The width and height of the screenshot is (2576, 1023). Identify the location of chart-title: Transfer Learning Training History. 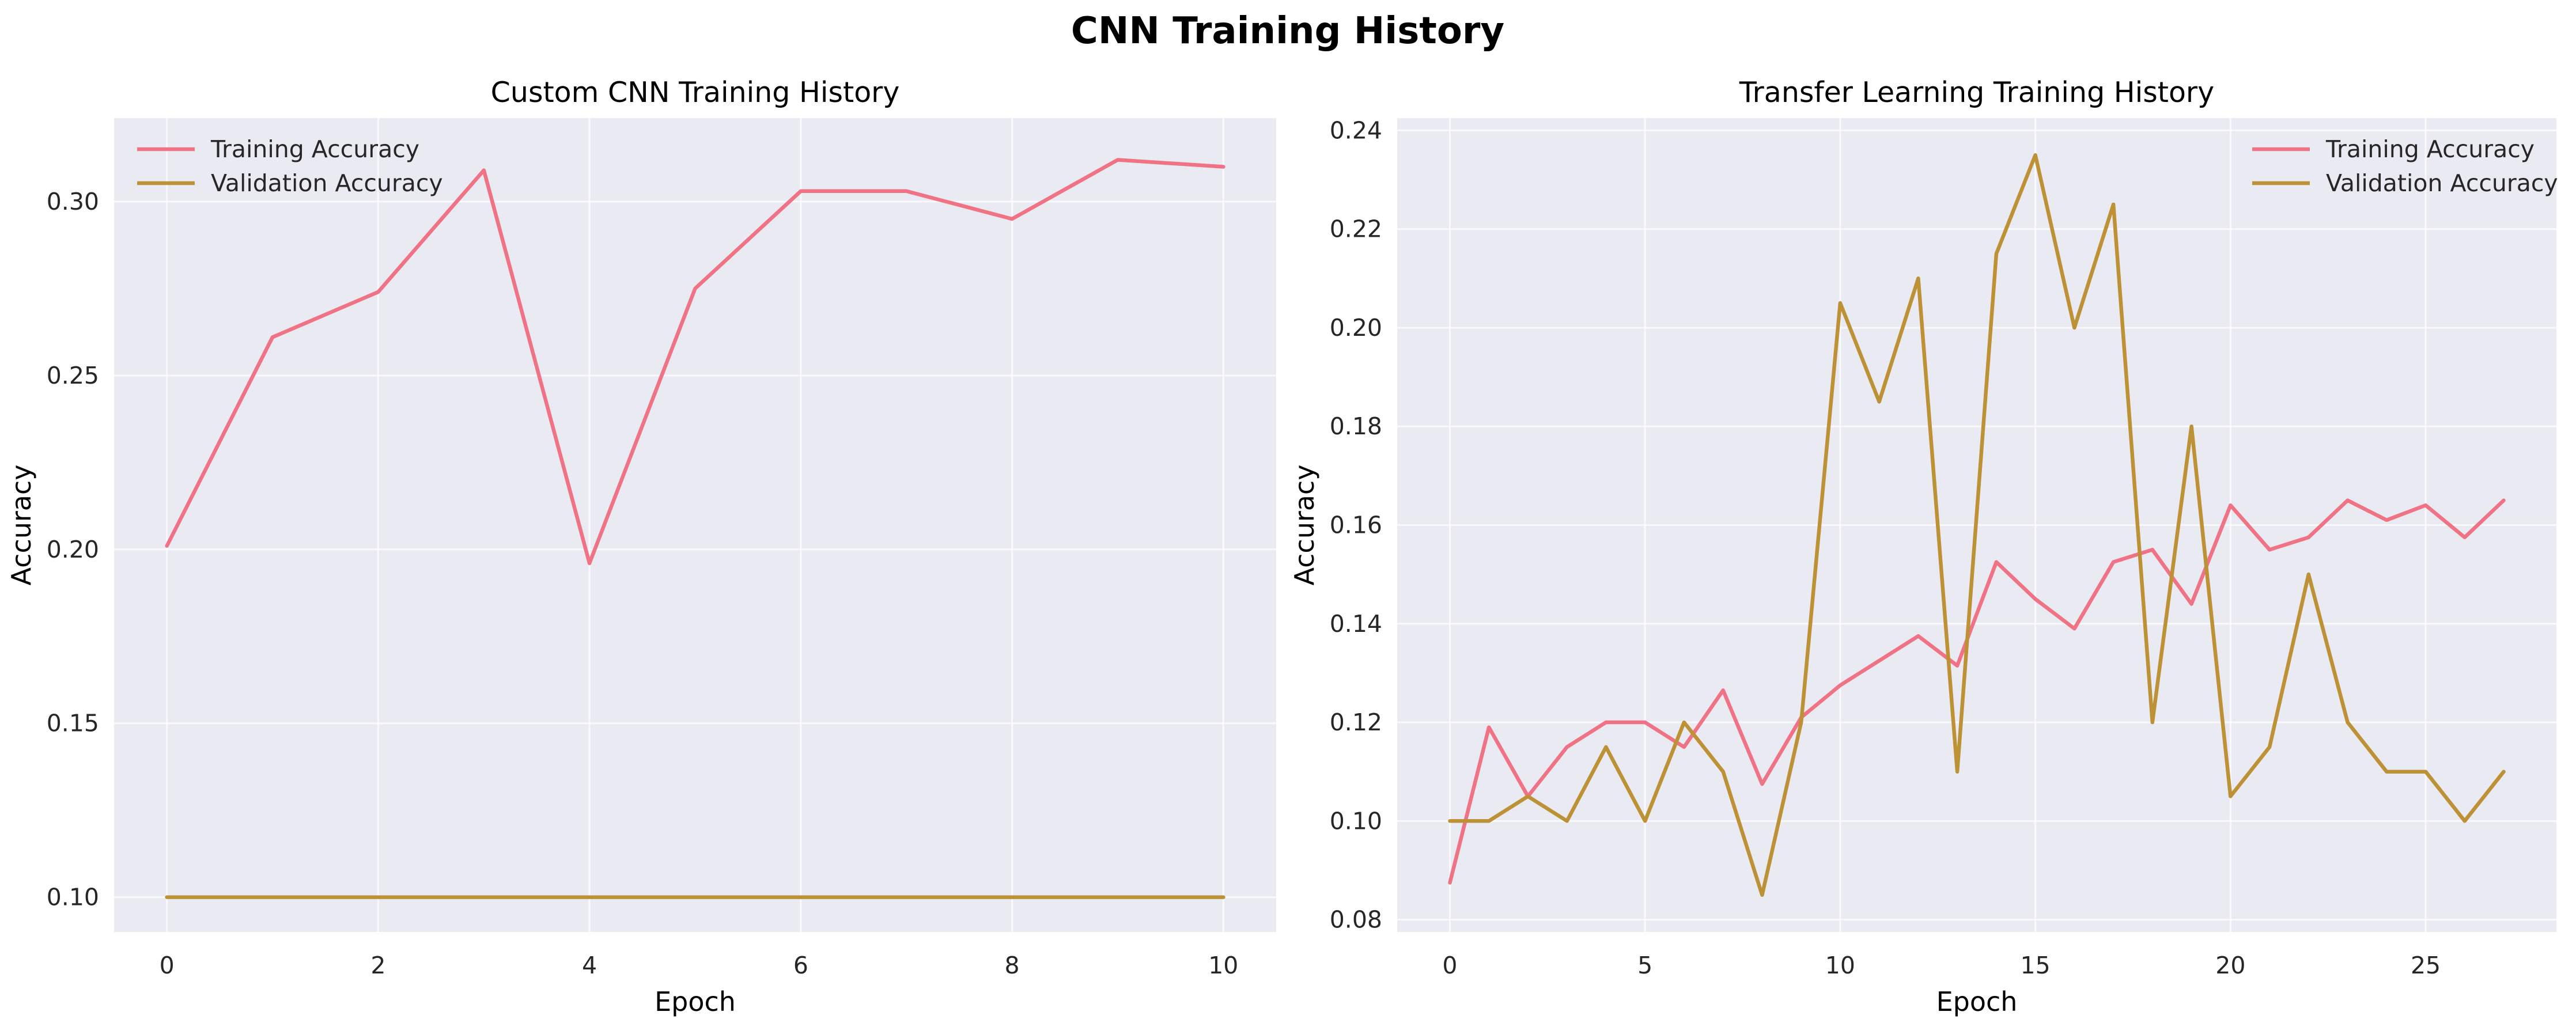
(1976, 92).